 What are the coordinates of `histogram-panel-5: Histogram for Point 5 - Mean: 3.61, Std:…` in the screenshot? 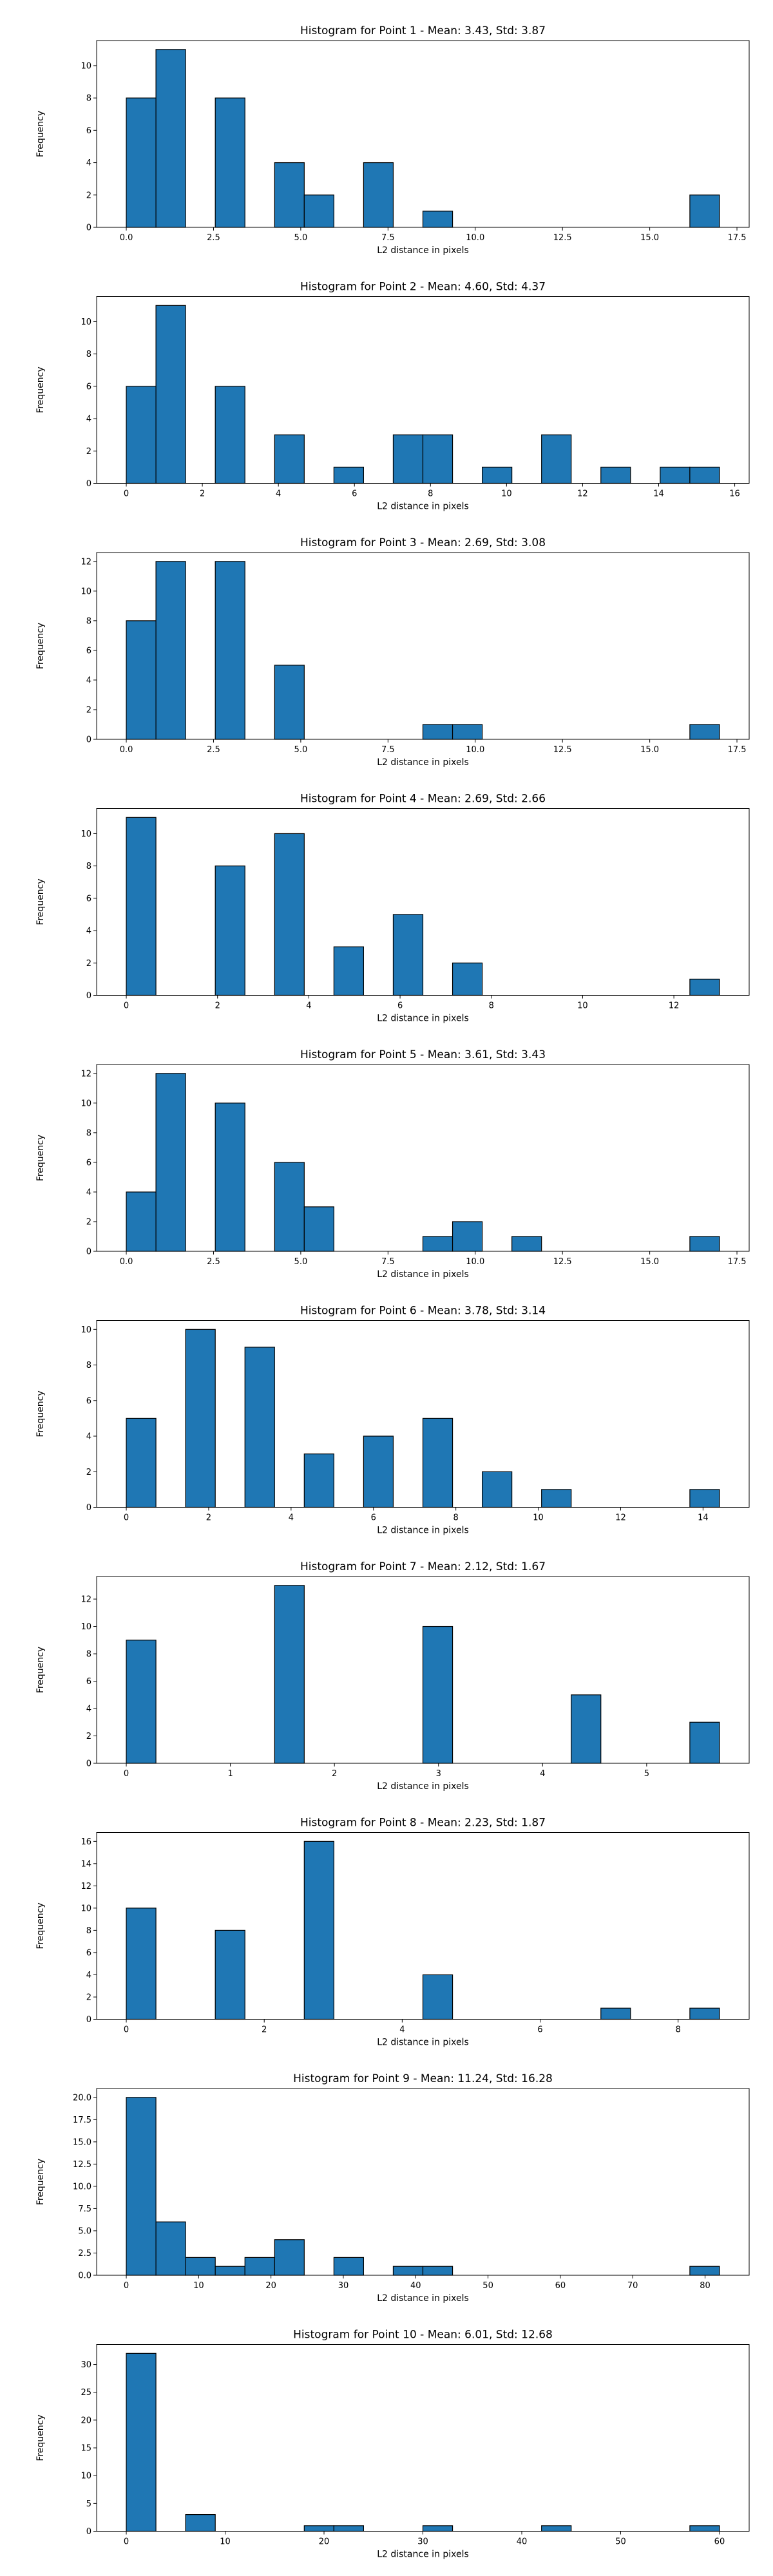 It's located at (392, 1164).